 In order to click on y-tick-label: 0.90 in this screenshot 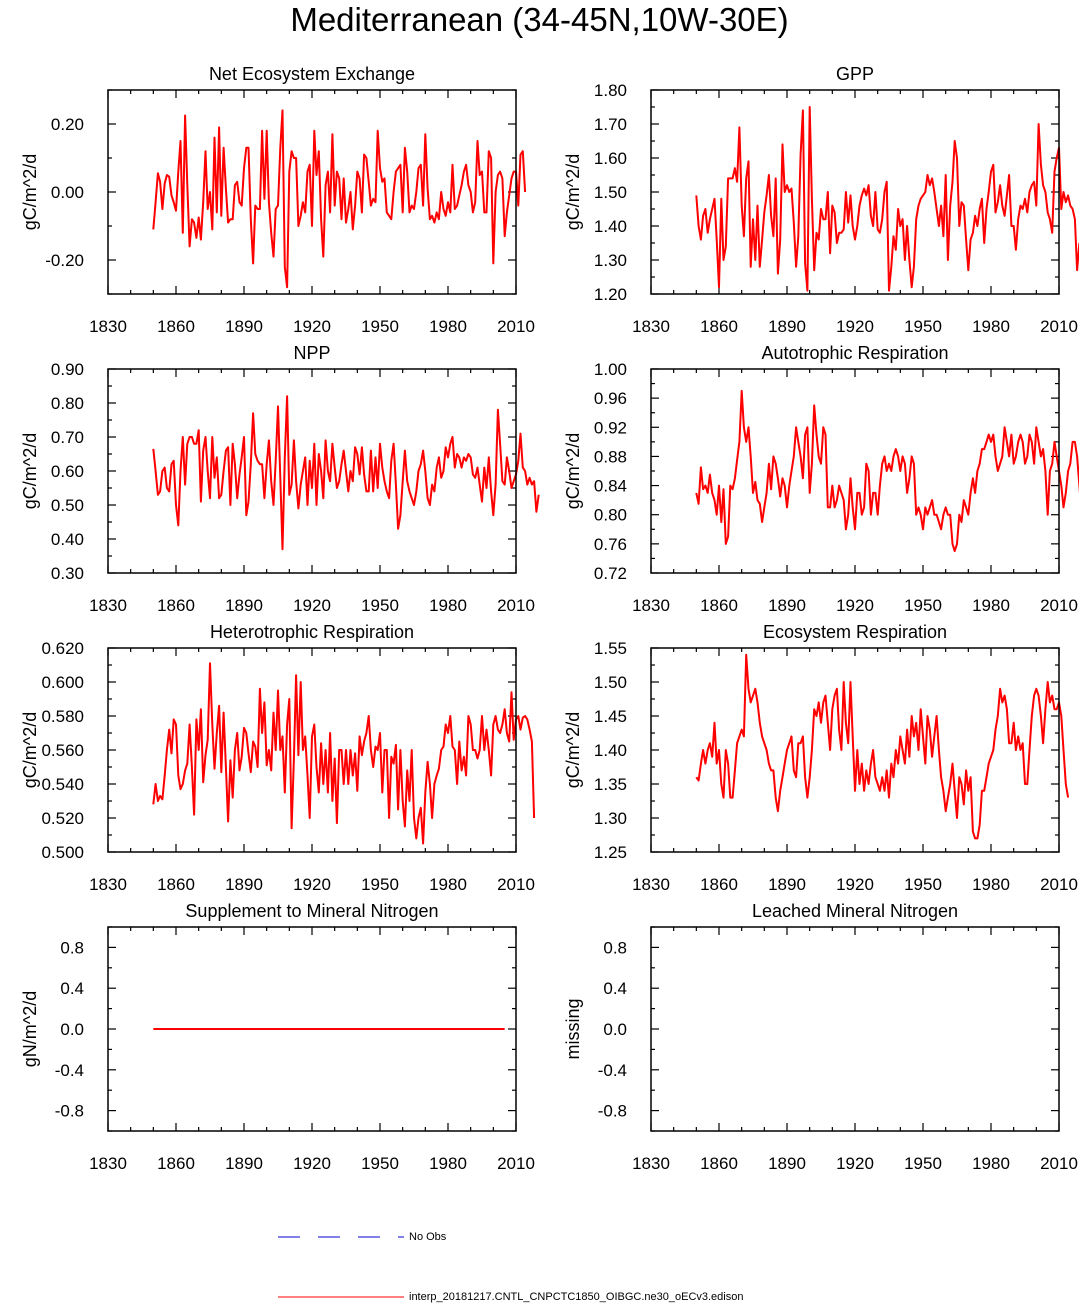, I will do `click(67, 369)`.